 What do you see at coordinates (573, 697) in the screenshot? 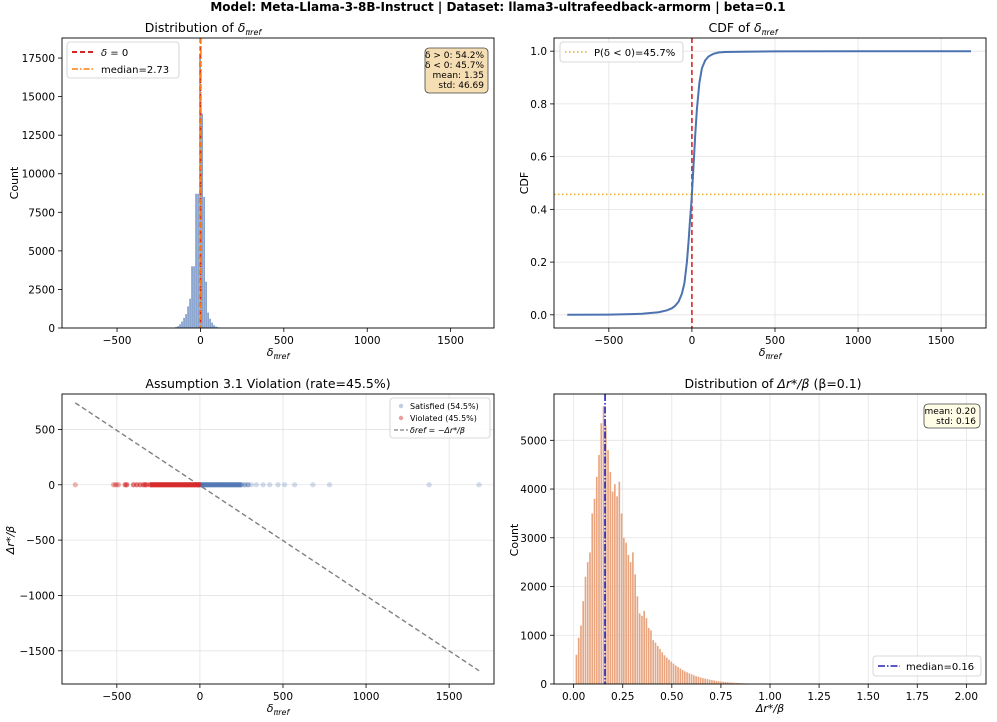
I see `xtick-label: 0.00` at bounding box center [573, 697].